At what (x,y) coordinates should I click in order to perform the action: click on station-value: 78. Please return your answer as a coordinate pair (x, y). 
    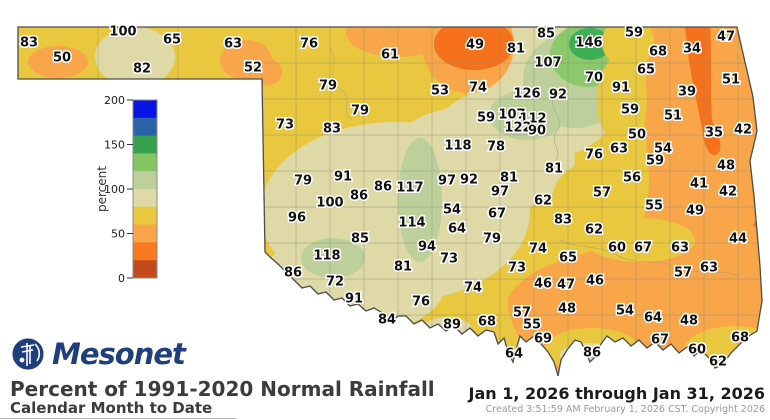
    Looking at the image, I should click on (496, 147).